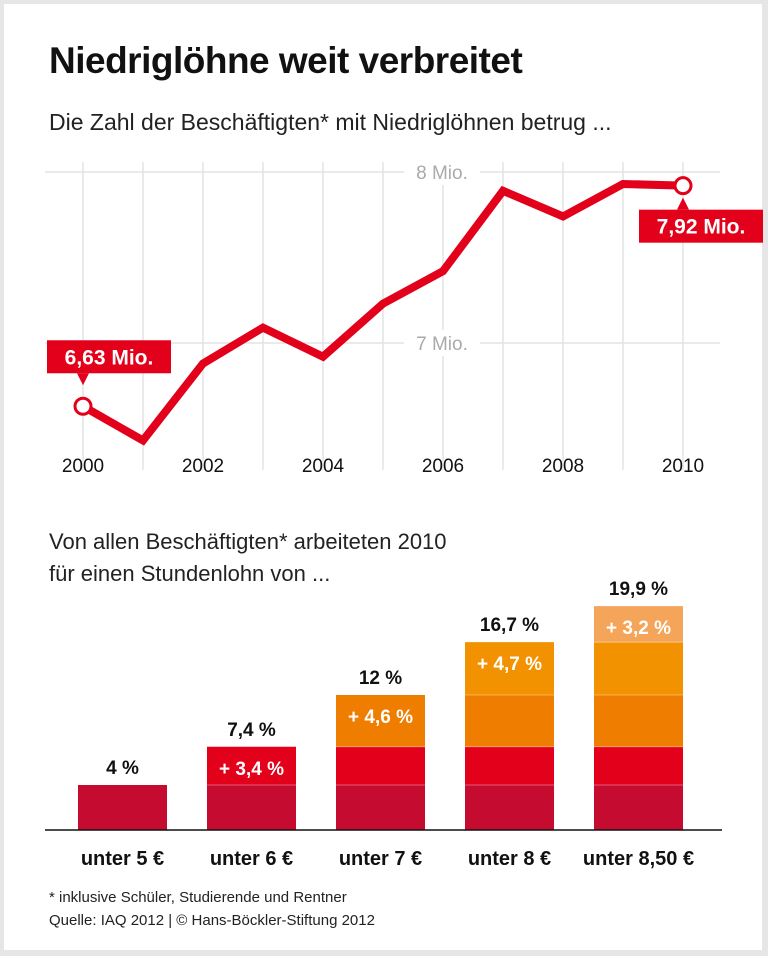 This screenshot has height=956, width=768. Describe the element at coordinates (683, 466) in the screenshot. I see `x-tick-label: 2010` at that location.